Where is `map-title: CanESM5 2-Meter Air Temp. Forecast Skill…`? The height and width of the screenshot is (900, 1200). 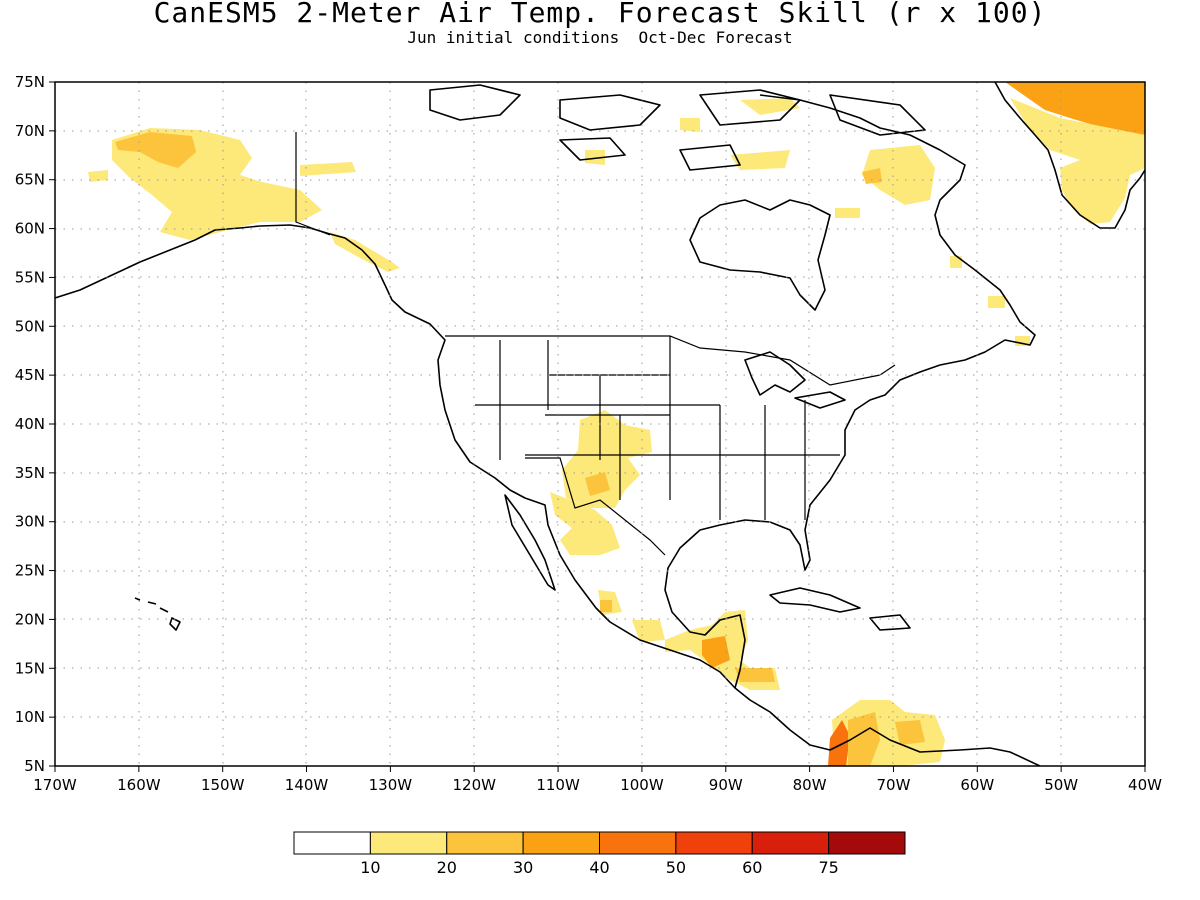 map-title: CanESM5 2-Meter Air Temp. Forecast Skill… is located at coordinates (600, 14).